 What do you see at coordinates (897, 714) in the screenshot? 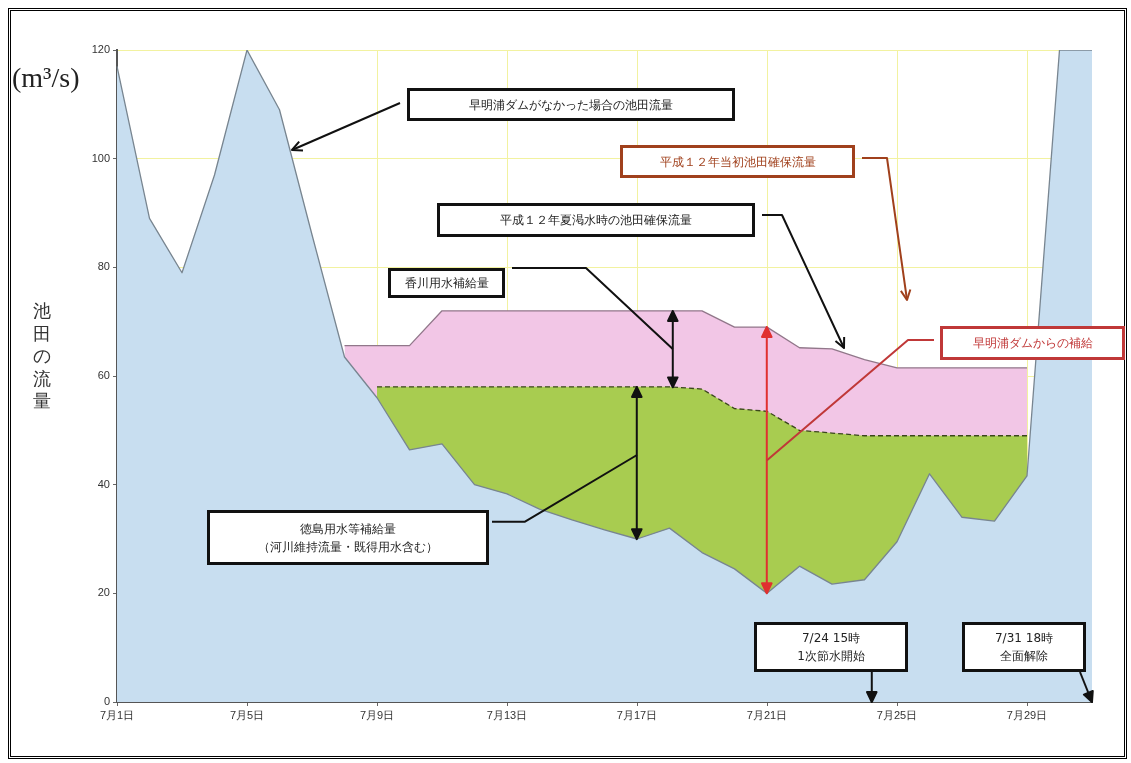
I see `x-tick-label: 7月25日` at bounding box center [897, 714].